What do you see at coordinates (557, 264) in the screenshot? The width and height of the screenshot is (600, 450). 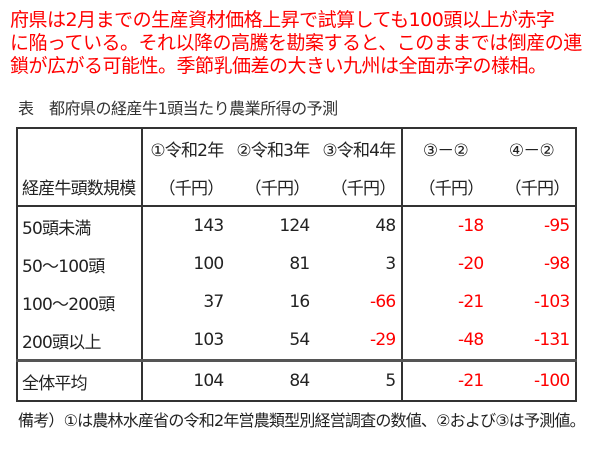 I see `table-cell: -98` at bounding box center [557, 264].